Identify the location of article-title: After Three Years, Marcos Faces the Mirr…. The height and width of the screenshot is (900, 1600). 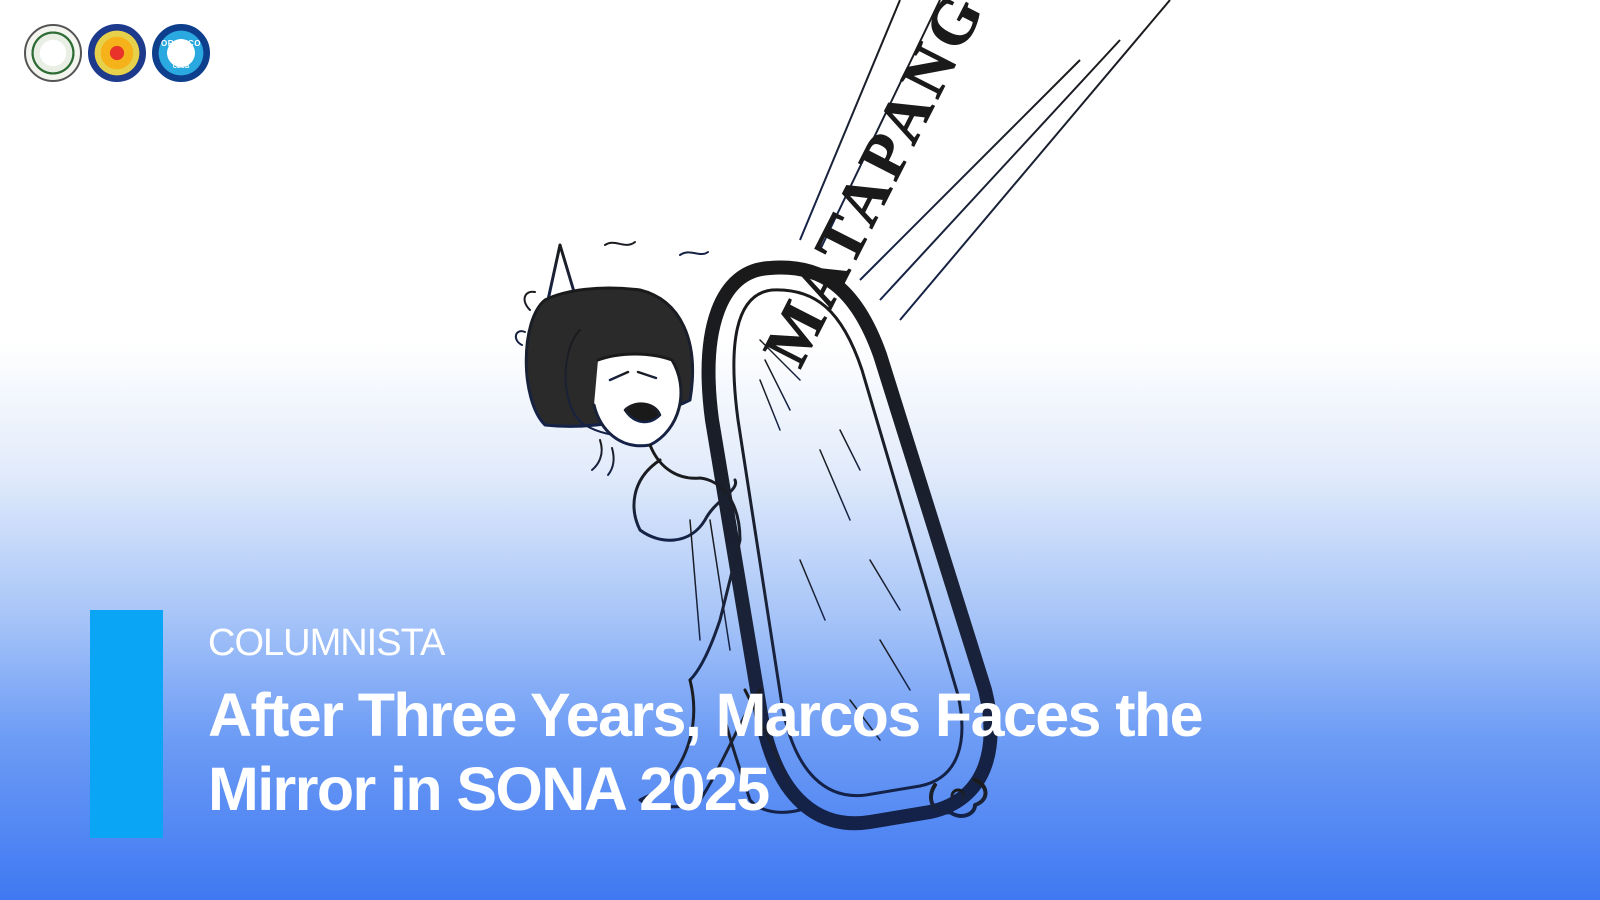
(706, 752).